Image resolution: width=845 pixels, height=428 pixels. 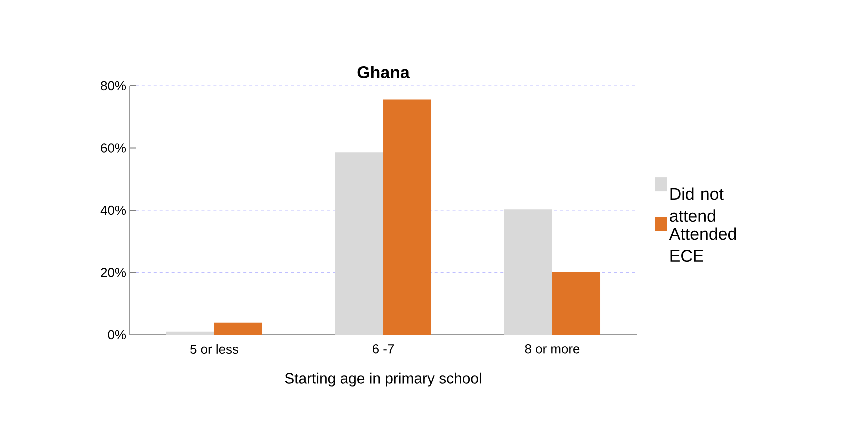 I want to click on x-axis-title: Starting age in primary school, so click(x=383, y=379).